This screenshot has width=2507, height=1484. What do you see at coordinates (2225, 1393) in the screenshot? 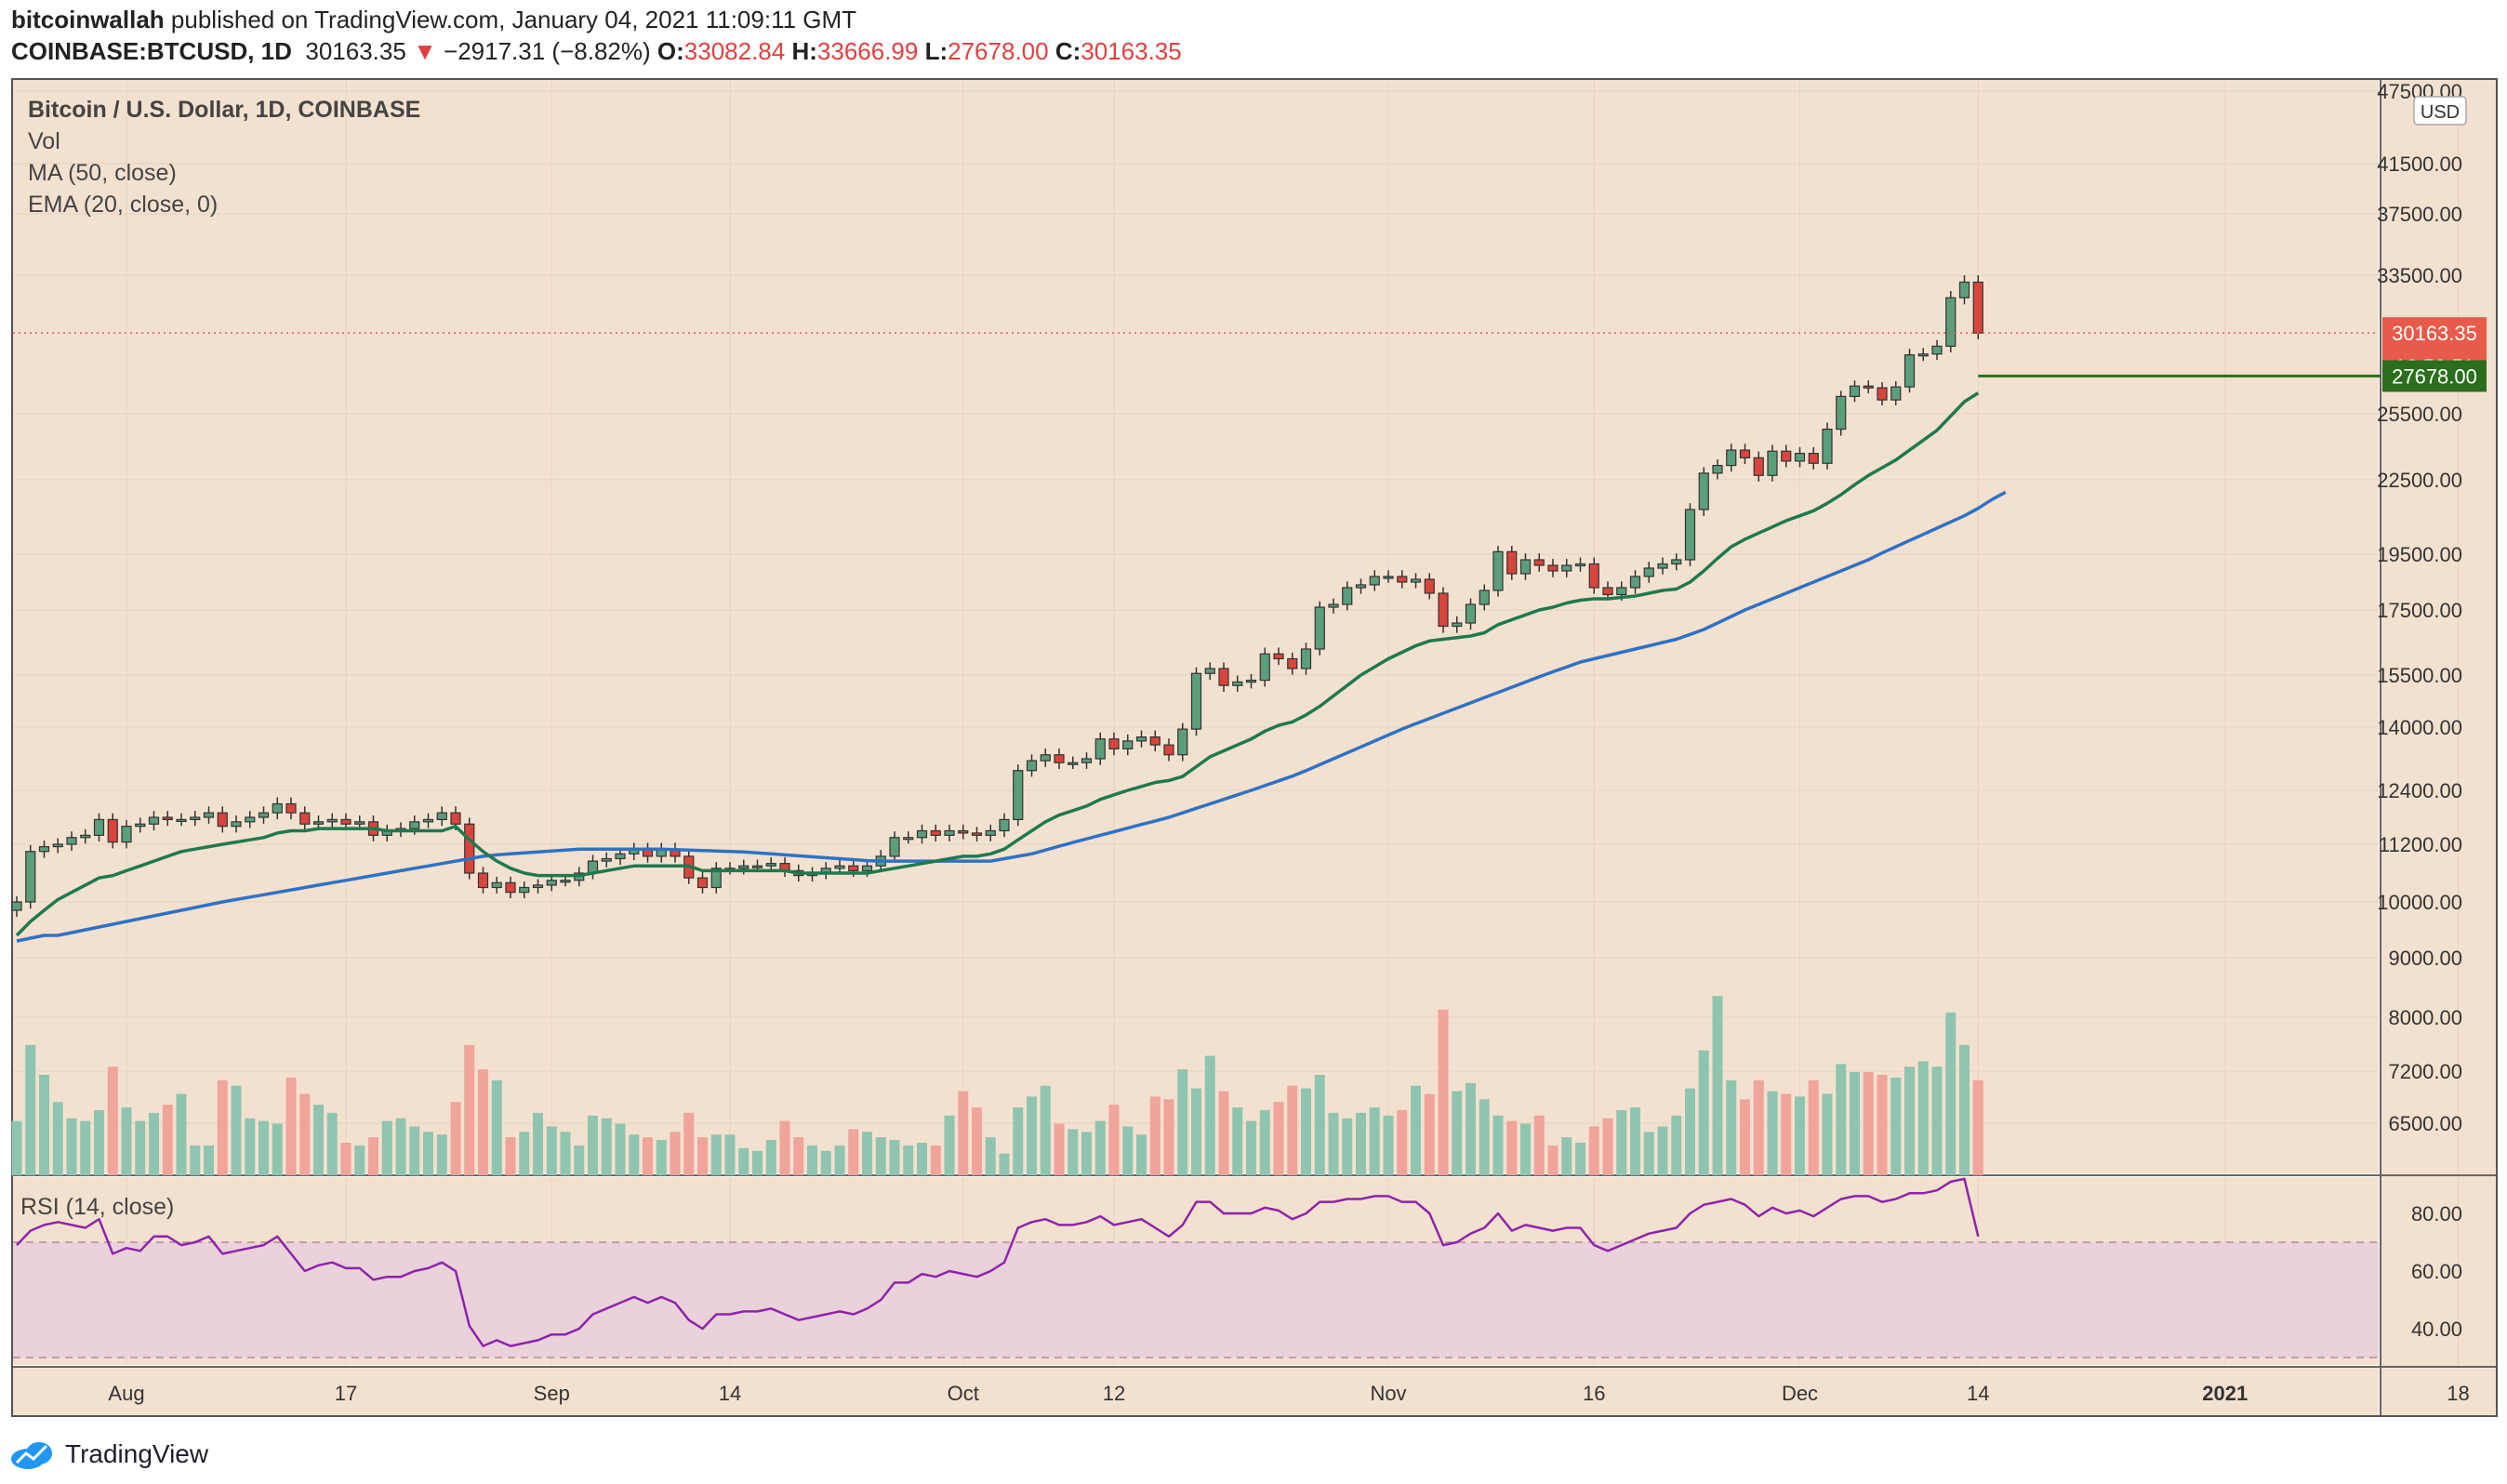
I see `time-axis-label: 2021` at bounding box center [2225, 1393].